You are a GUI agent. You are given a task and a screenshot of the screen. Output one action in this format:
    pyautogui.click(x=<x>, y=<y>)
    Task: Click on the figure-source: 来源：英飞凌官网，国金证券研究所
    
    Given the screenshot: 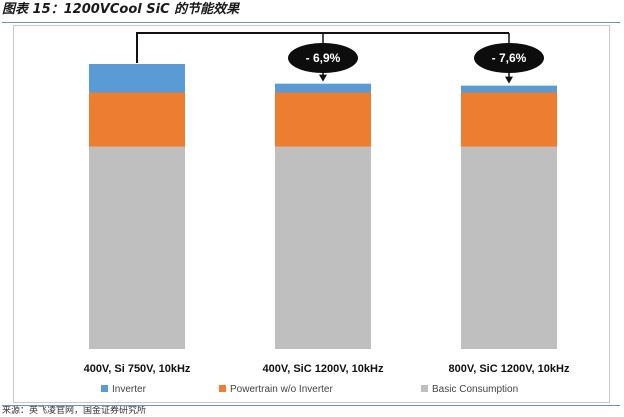 What is the action you would take?
    pyautogui.click(x=311, y=411)
    